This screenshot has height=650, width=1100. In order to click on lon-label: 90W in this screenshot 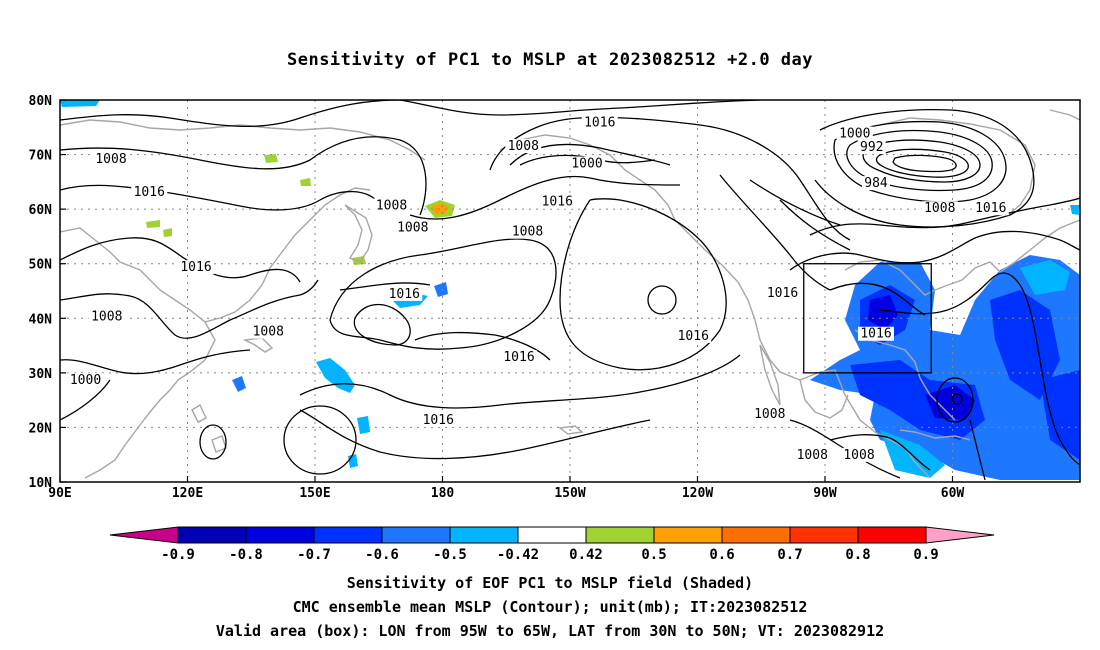, I will do `click(825, 493)`.